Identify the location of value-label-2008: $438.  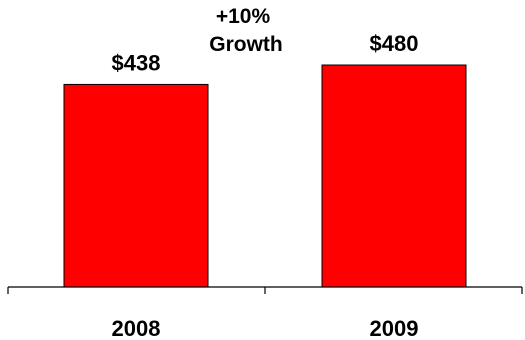
(136, 62).